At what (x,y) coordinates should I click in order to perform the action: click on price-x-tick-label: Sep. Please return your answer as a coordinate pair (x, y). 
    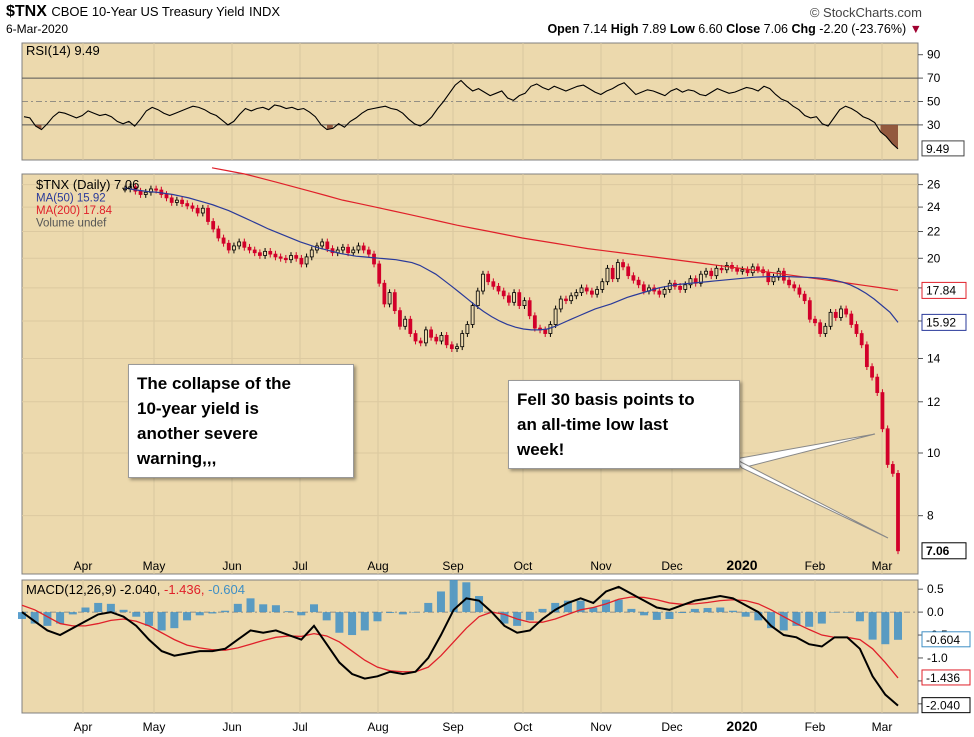
    Looking at the image, I should click on (453, 566).